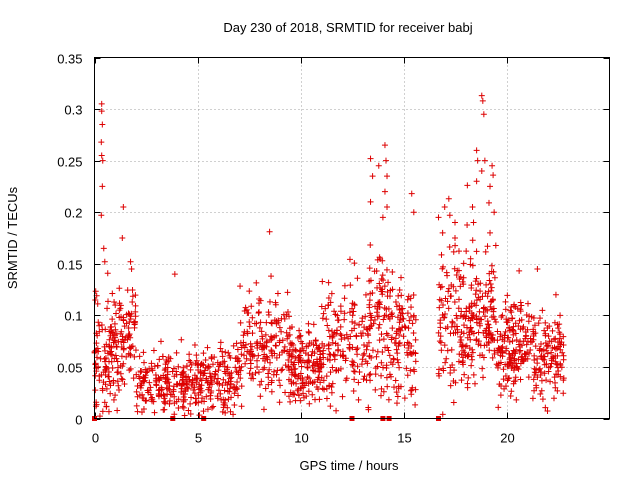 This screenshot has height=480, width=640. What do you see at coordinates (69, 162) in the screenshot?
I see `y-tick-label: 0.25` at bounding box center [69, 162].